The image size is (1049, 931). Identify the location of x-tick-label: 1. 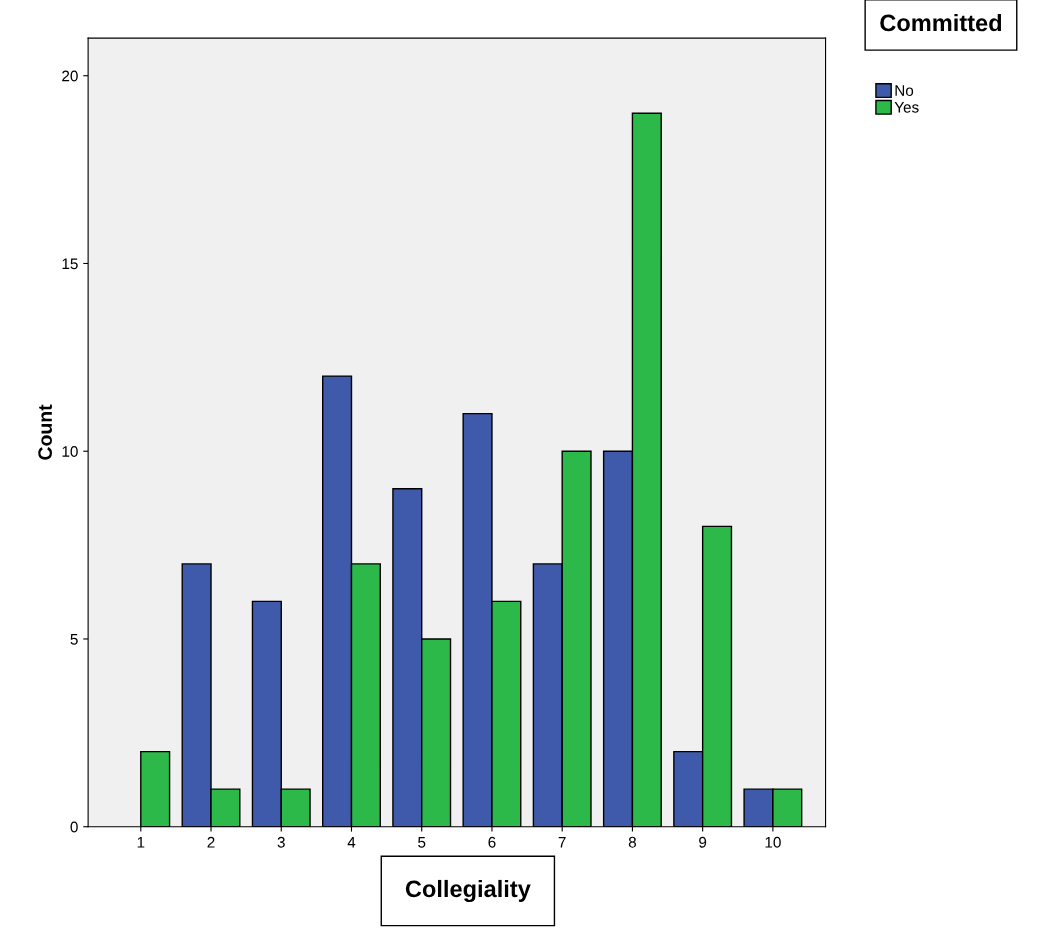
(141, 842).